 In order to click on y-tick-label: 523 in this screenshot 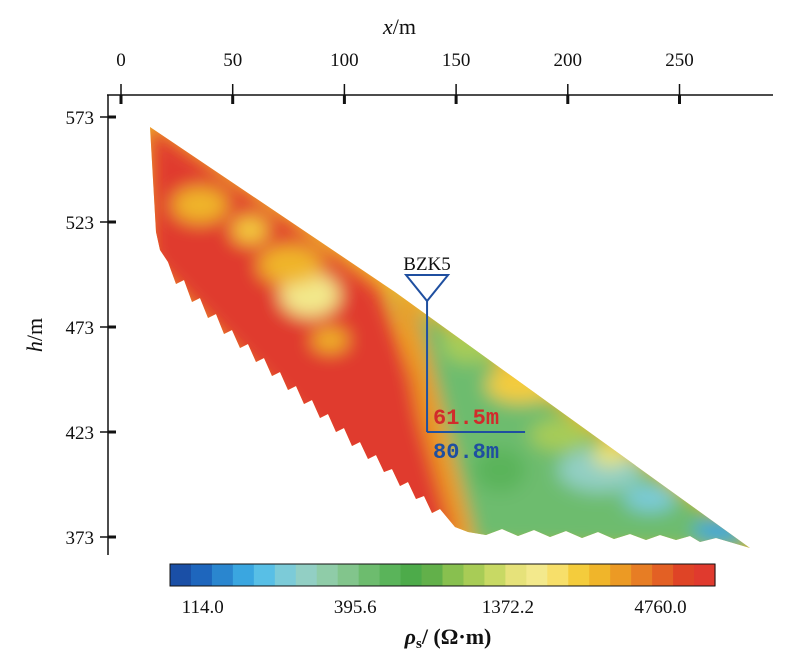, I will do `click(80, 223)`.